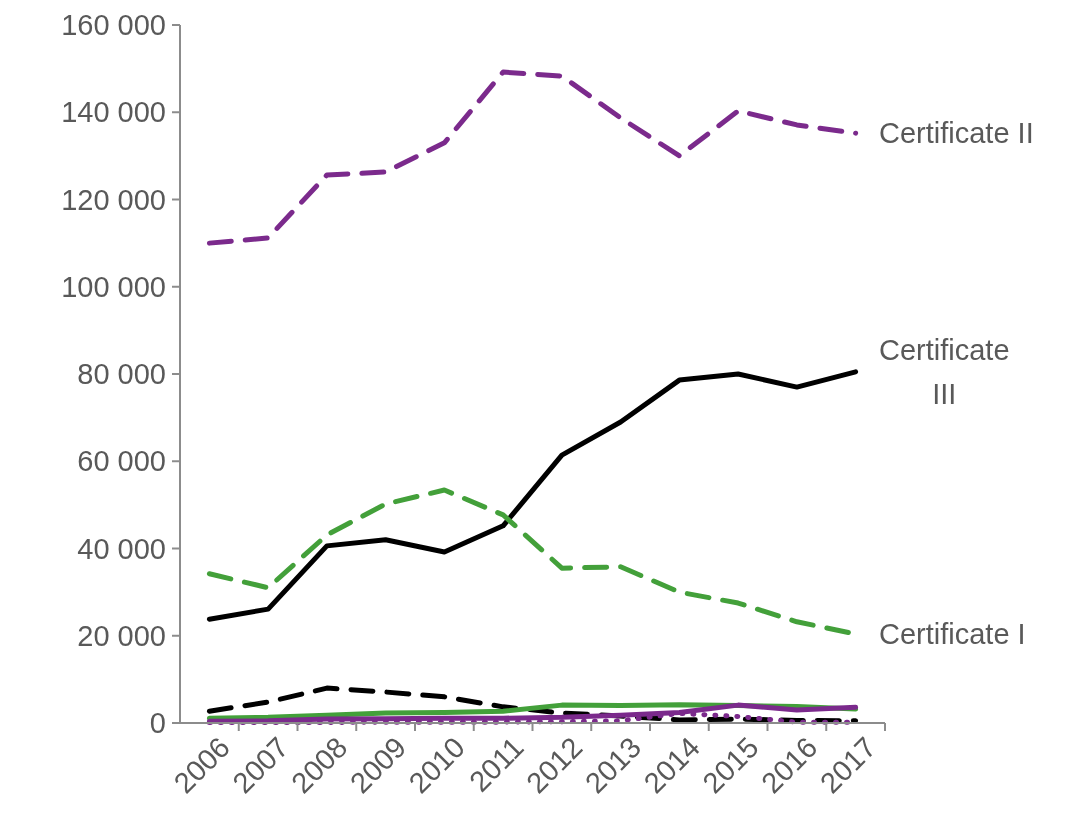 The width and height of the screenshot is (1078, 829). I want to click on series-label: Certificate III, so click(944, 372).